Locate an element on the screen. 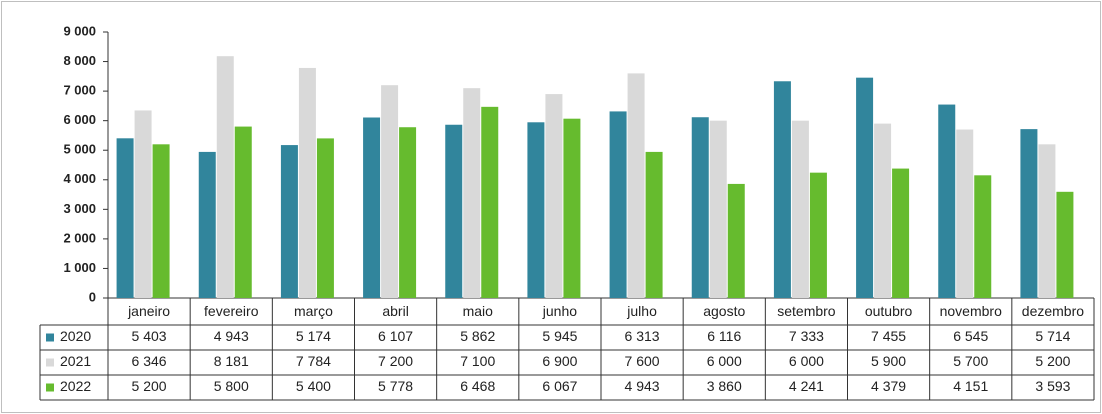 This screenshot has height=414, width=1102. y-tick-label: 6 000 is located at coordinates (79, 119).